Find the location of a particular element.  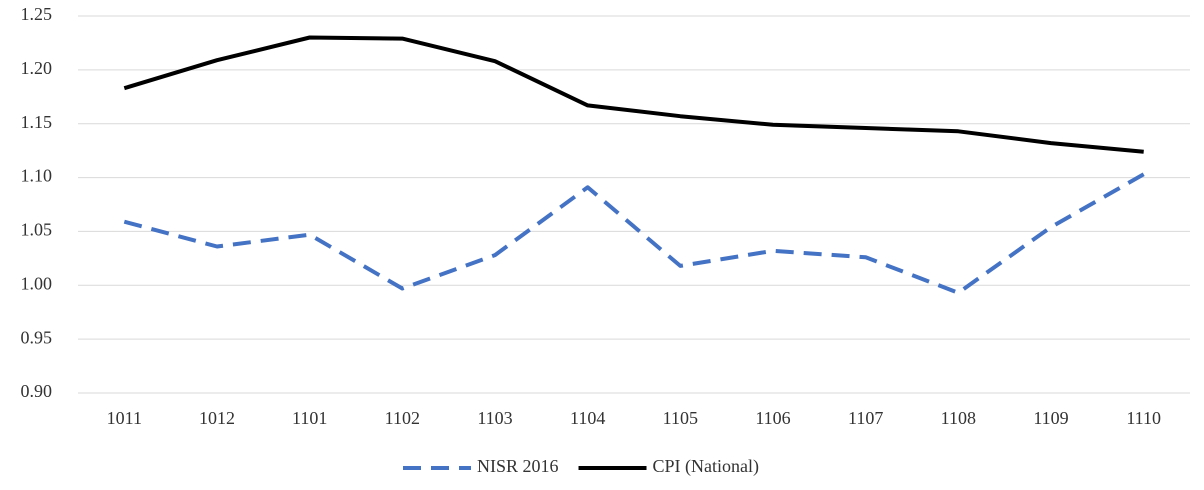

y-tick-label: 0.95 is located at coordinates (37, 337).